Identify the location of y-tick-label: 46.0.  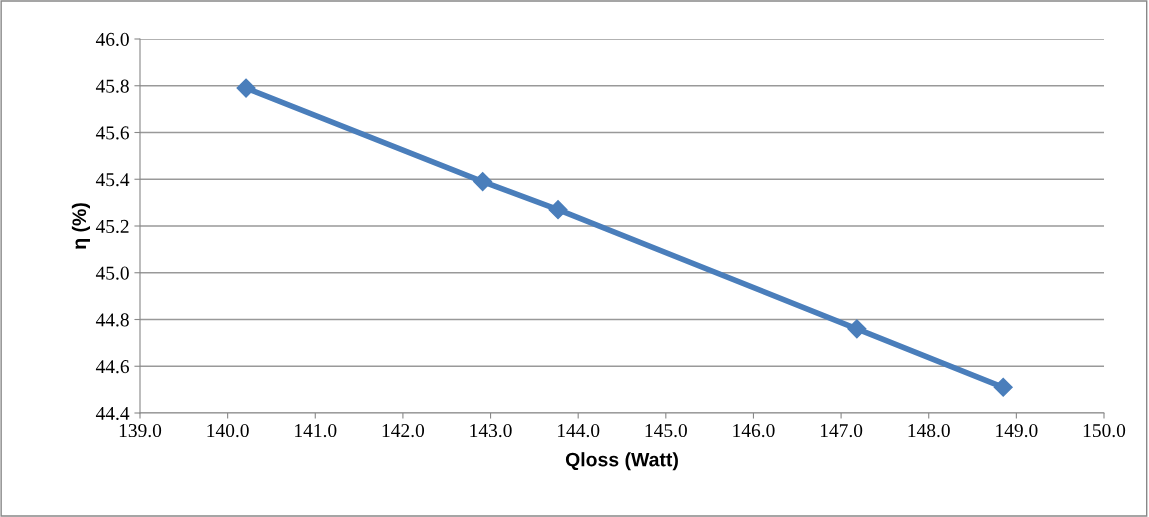
(112, 39).